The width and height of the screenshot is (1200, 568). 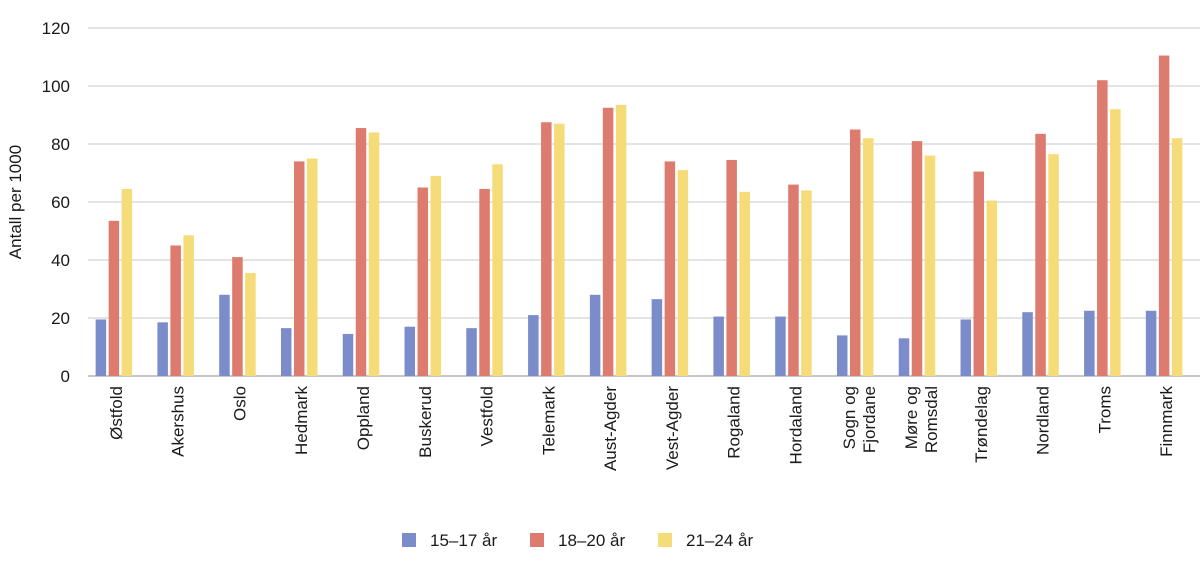 I want to click on x-tick-label: Buskerud, so click(x=425, y=422).